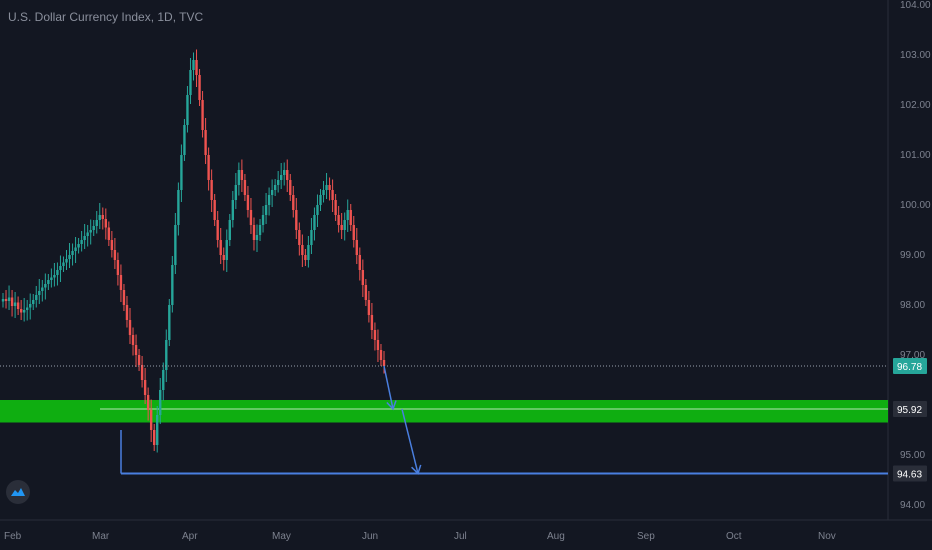  What do you see at coordinates (915, 5) in the screenshot?
I see `y-tick-label: 104.00` at bounding box center [915, 5].